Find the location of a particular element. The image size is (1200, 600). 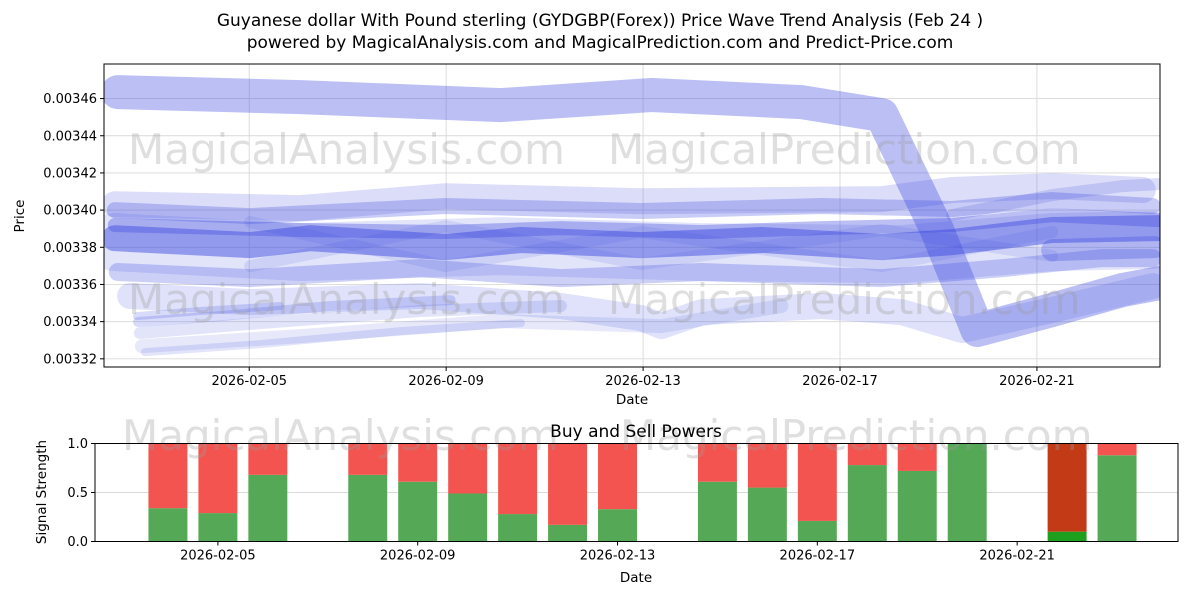

wave-strand-right-end-cap is located at coordinates (1100, 249).